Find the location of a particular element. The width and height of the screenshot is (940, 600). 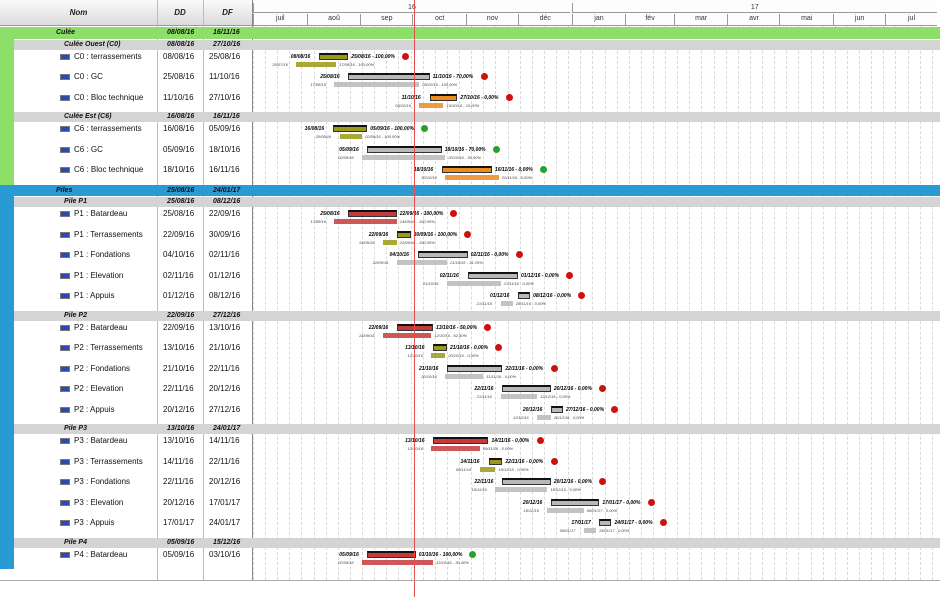

task-name: C0 : GC is located at coordinates (88, 76).